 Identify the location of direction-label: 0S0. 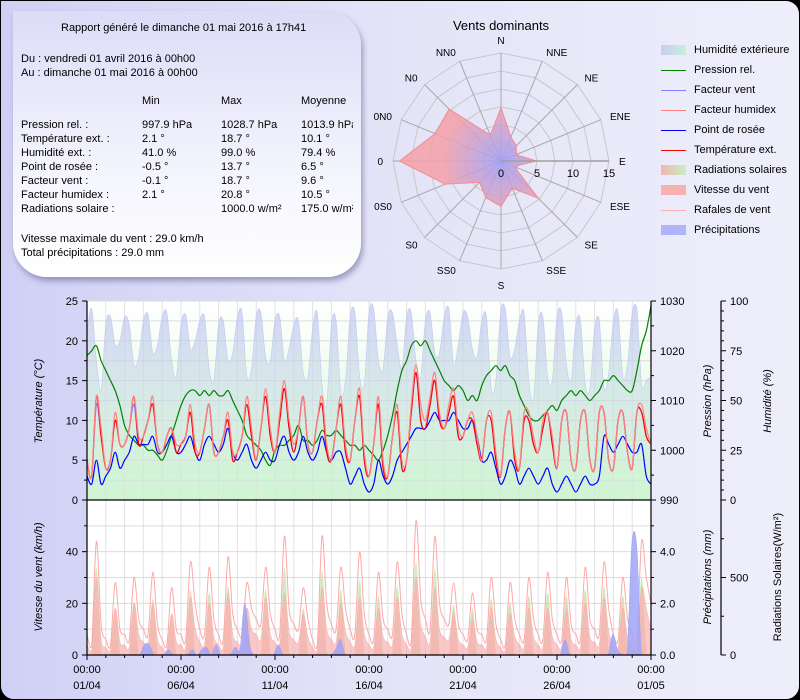
(383, 207).